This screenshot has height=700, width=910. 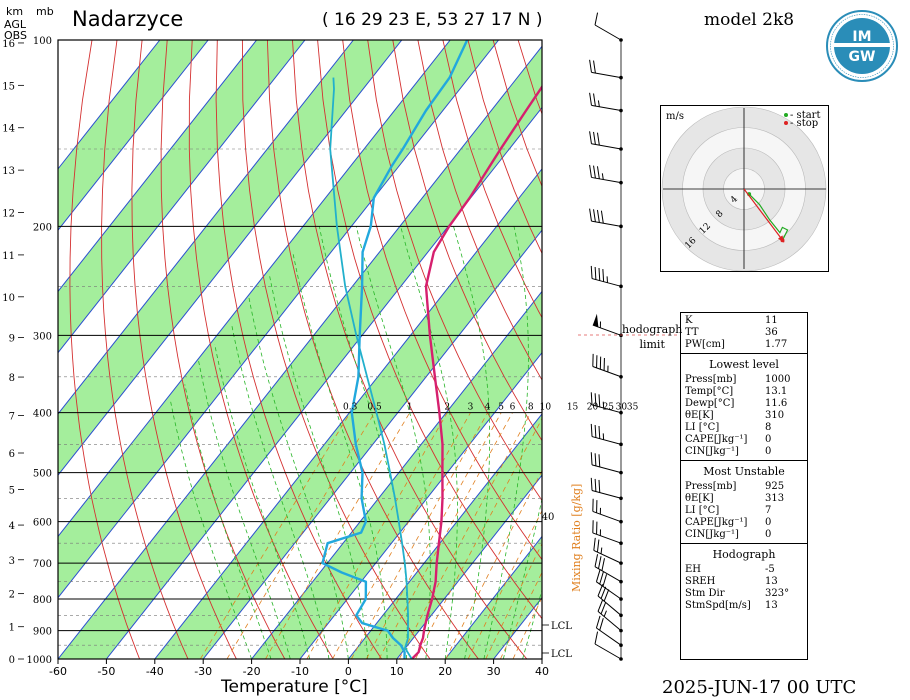 What do you see at coordinates (744, 392) in the screenshot?
I see `stat-row: Temp[°C] 13.1` at bounding box center [744, 392].